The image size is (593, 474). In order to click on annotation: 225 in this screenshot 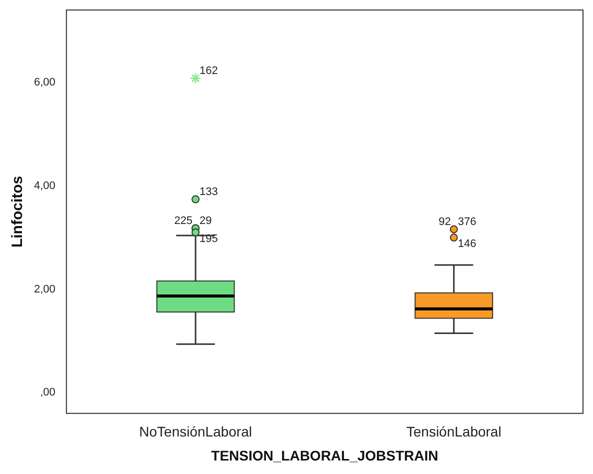, I will do `click(183, 220)`.